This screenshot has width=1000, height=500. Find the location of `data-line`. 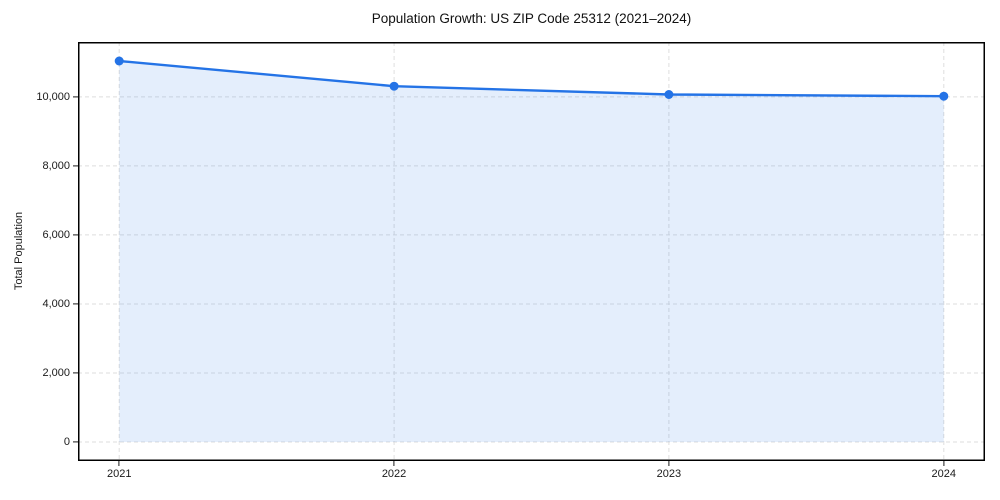

data-line is located at coordinates (531, 78).